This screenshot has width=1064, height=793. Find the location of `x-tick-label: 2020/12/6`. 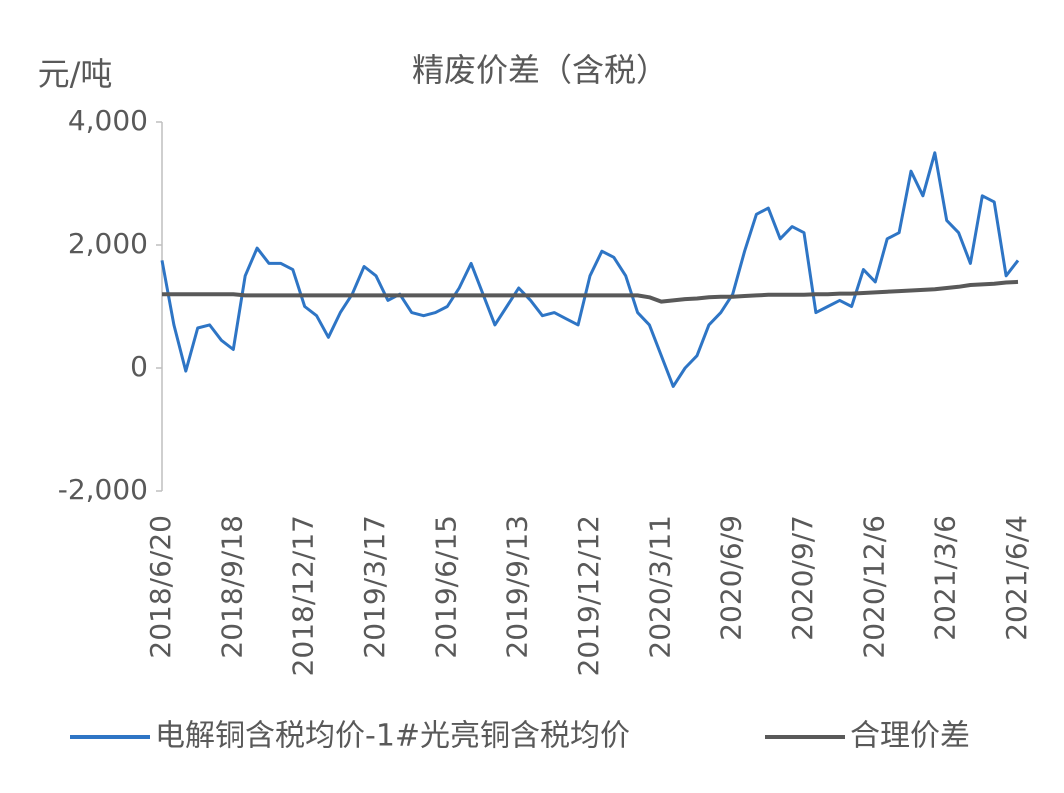

x-tick-label: 2020/12/6 is located at coordinates (873, 587).